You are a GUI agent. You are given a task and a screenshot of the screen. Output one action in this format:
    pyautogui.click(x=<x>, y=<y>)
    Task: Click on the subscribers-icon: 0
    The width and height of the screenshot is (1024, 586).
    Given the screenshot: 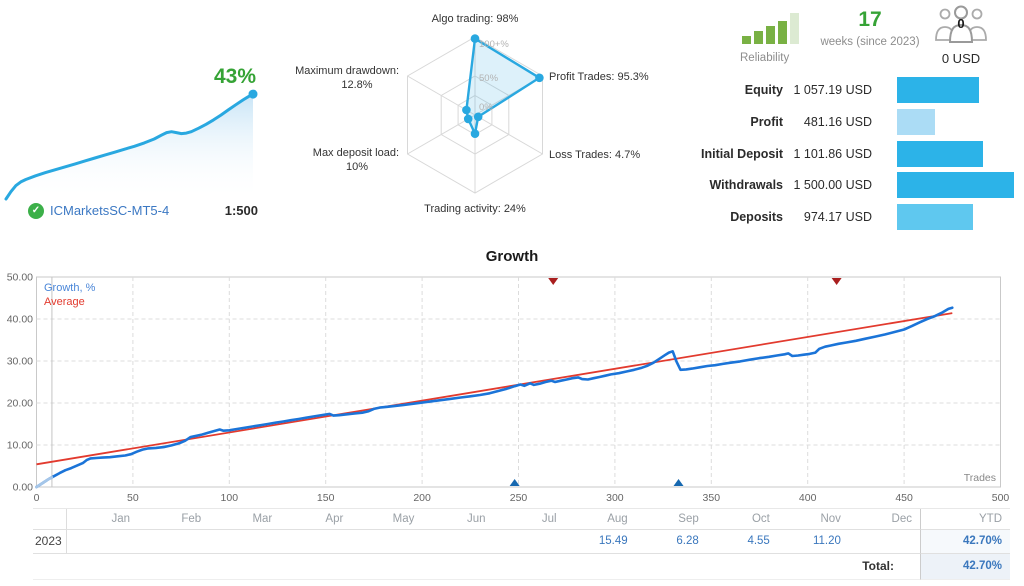 What is the action you would take?
    pyautogui.click(x=961, y=24)
    